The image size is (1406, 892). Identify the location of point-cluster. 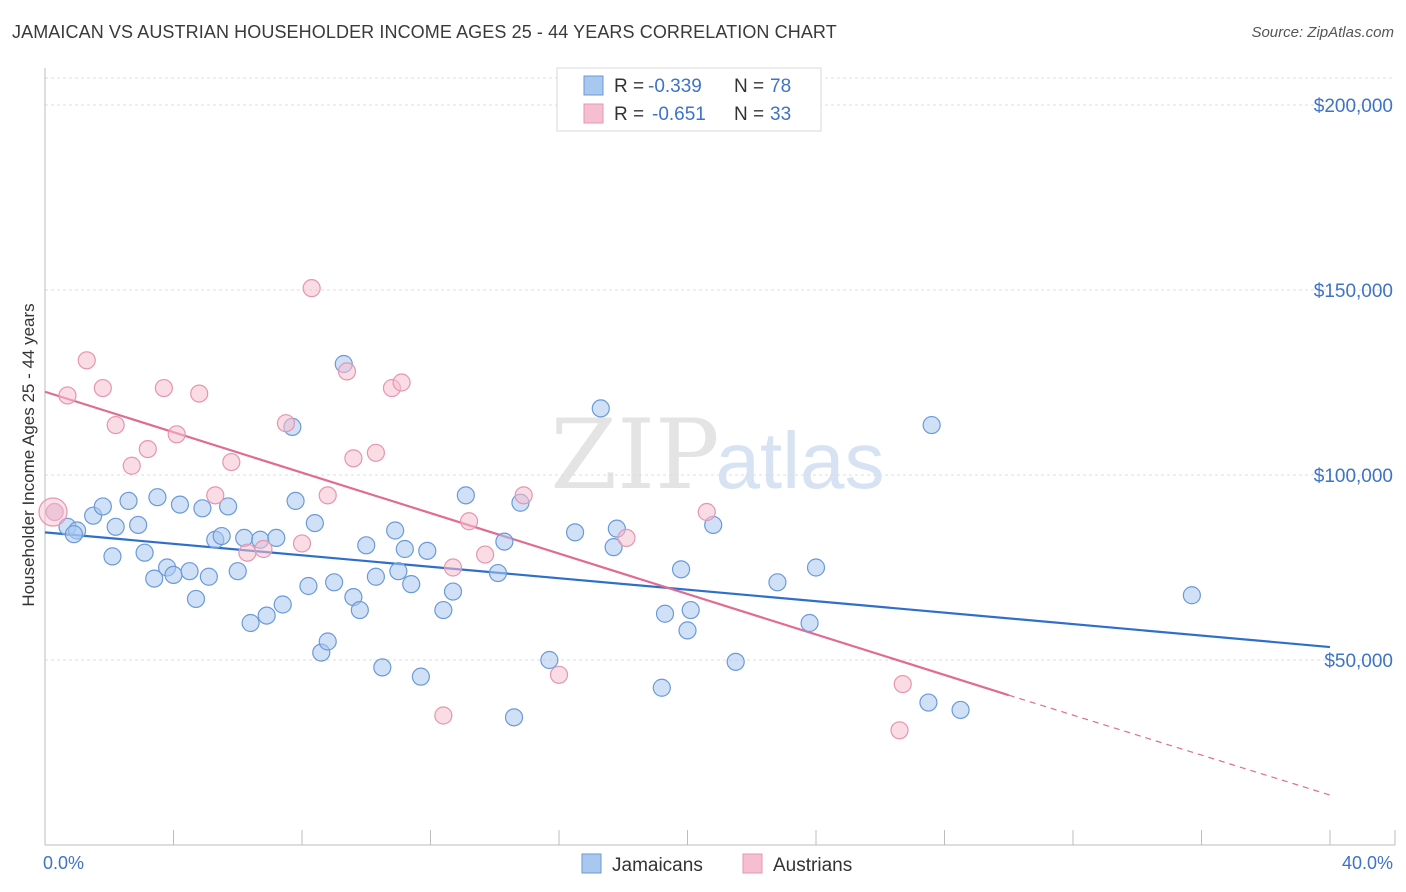
(53, 512).